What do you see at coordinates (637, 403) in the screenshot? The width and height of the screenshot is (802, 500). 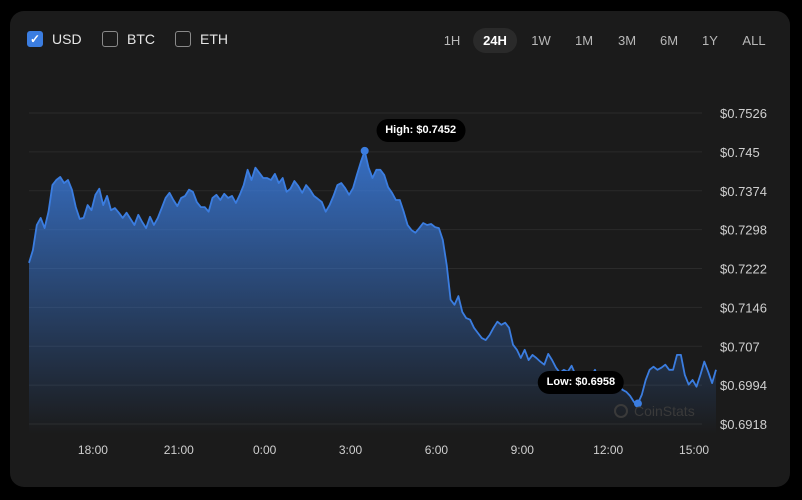 I see `low-point-marker` at bounding box center [637, 403].